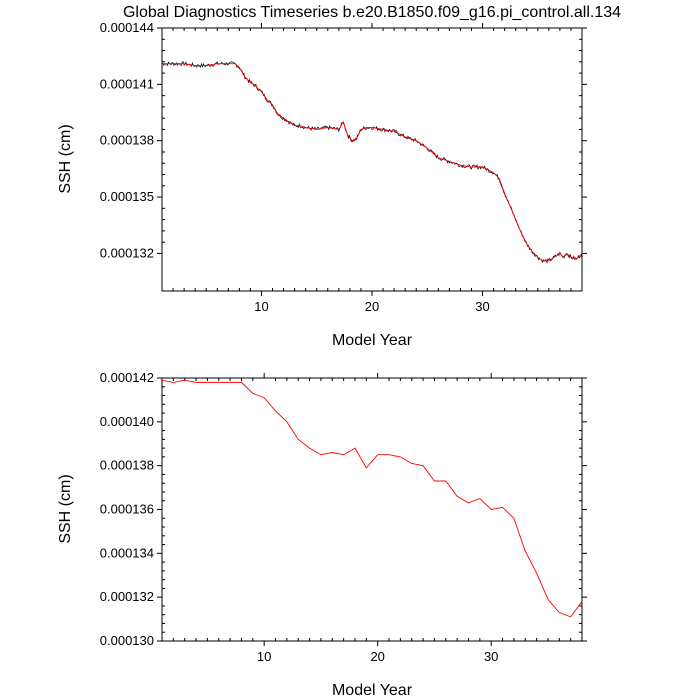 This screenshot has height=700, width=700. What do you see at coordinates (127, 640) in the screenshot?
I see `y-tick-label: 0.000130` at bounding box center [127, 640].